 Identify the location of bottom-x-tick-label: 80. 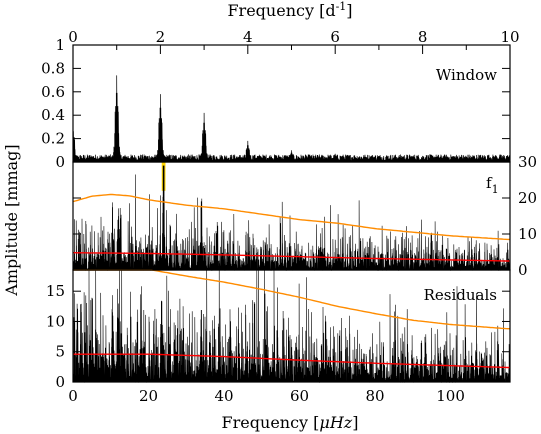
(375, 396).